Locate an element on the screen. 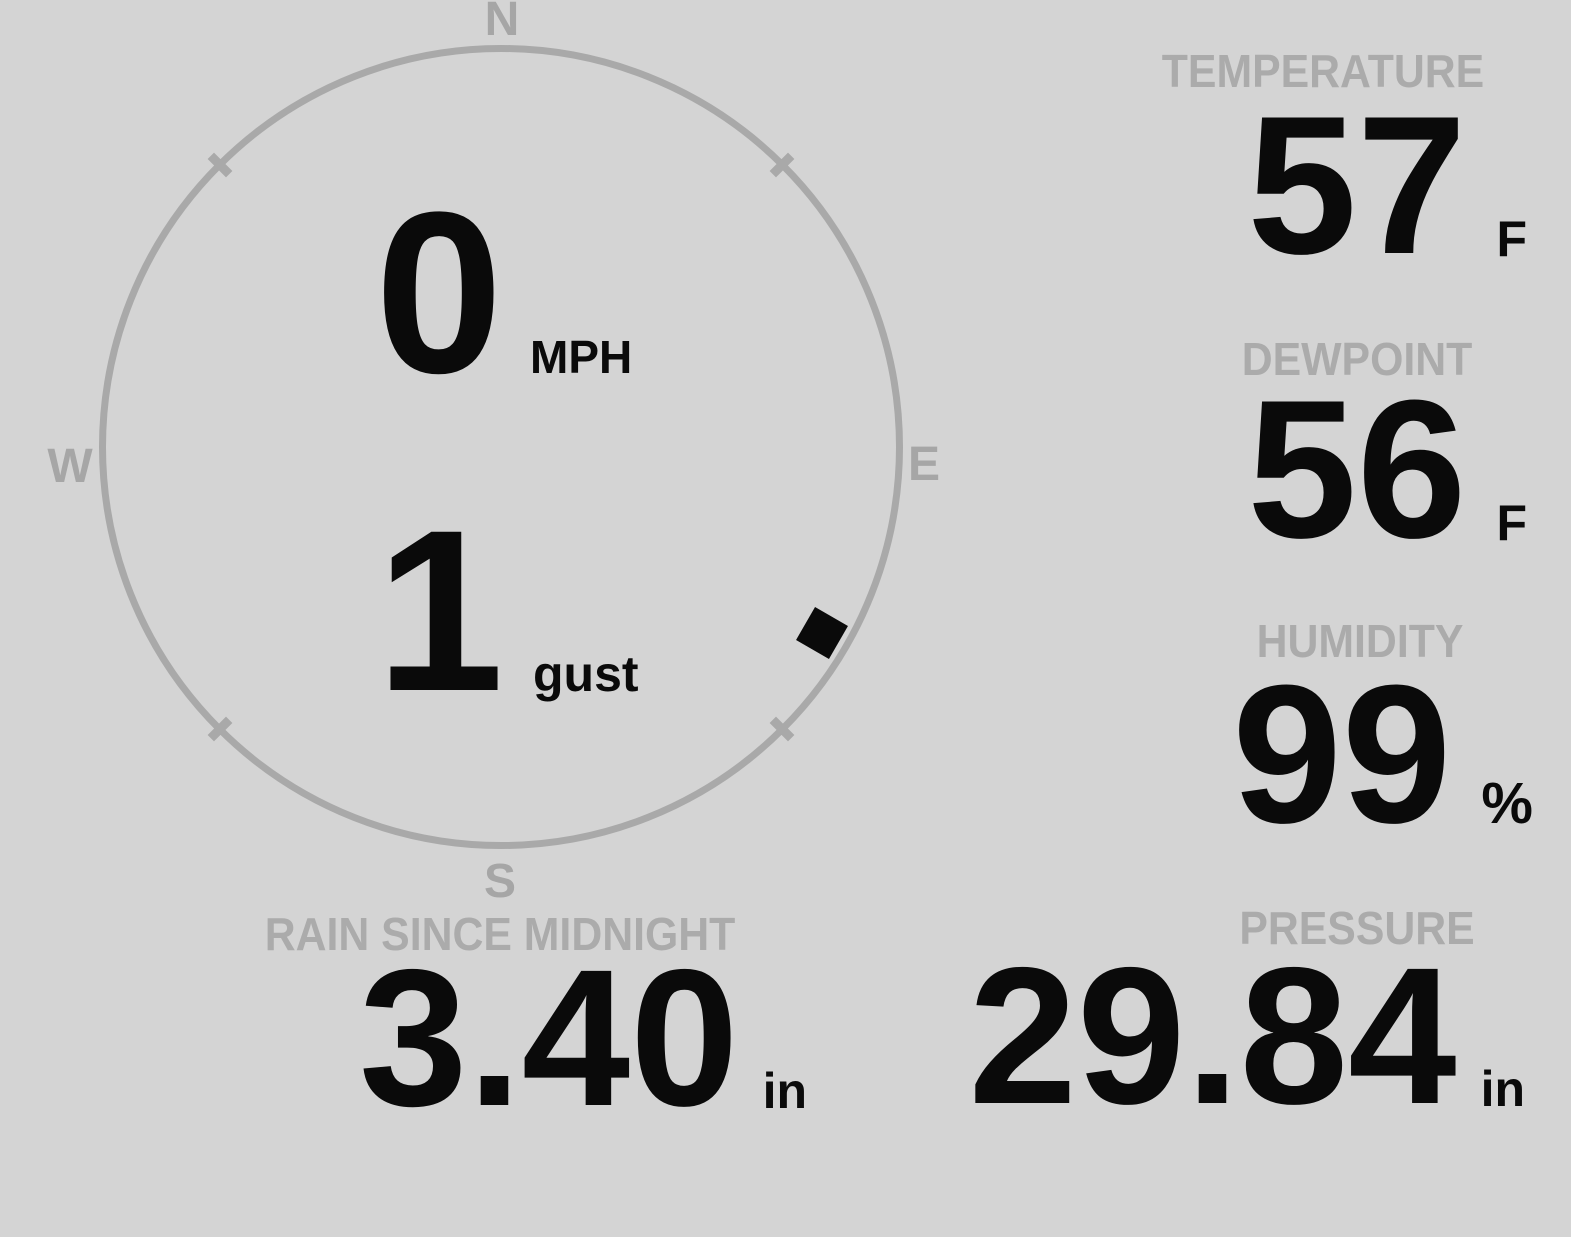  rain-unit: in is located at coordinates (784, 1091).